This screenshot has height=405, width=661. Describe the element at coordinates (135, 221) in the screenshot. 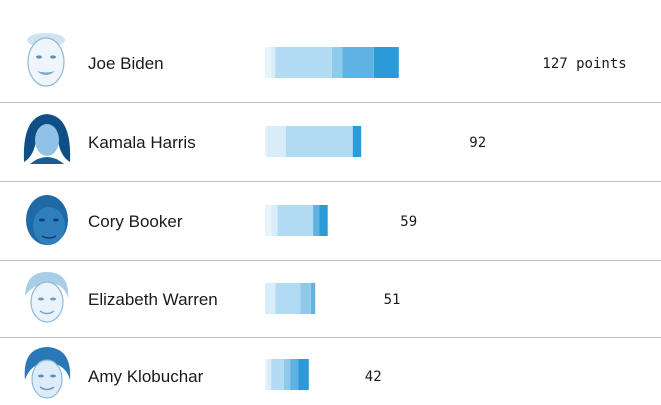

I see `candidate-name: Cory Booker` at that location.